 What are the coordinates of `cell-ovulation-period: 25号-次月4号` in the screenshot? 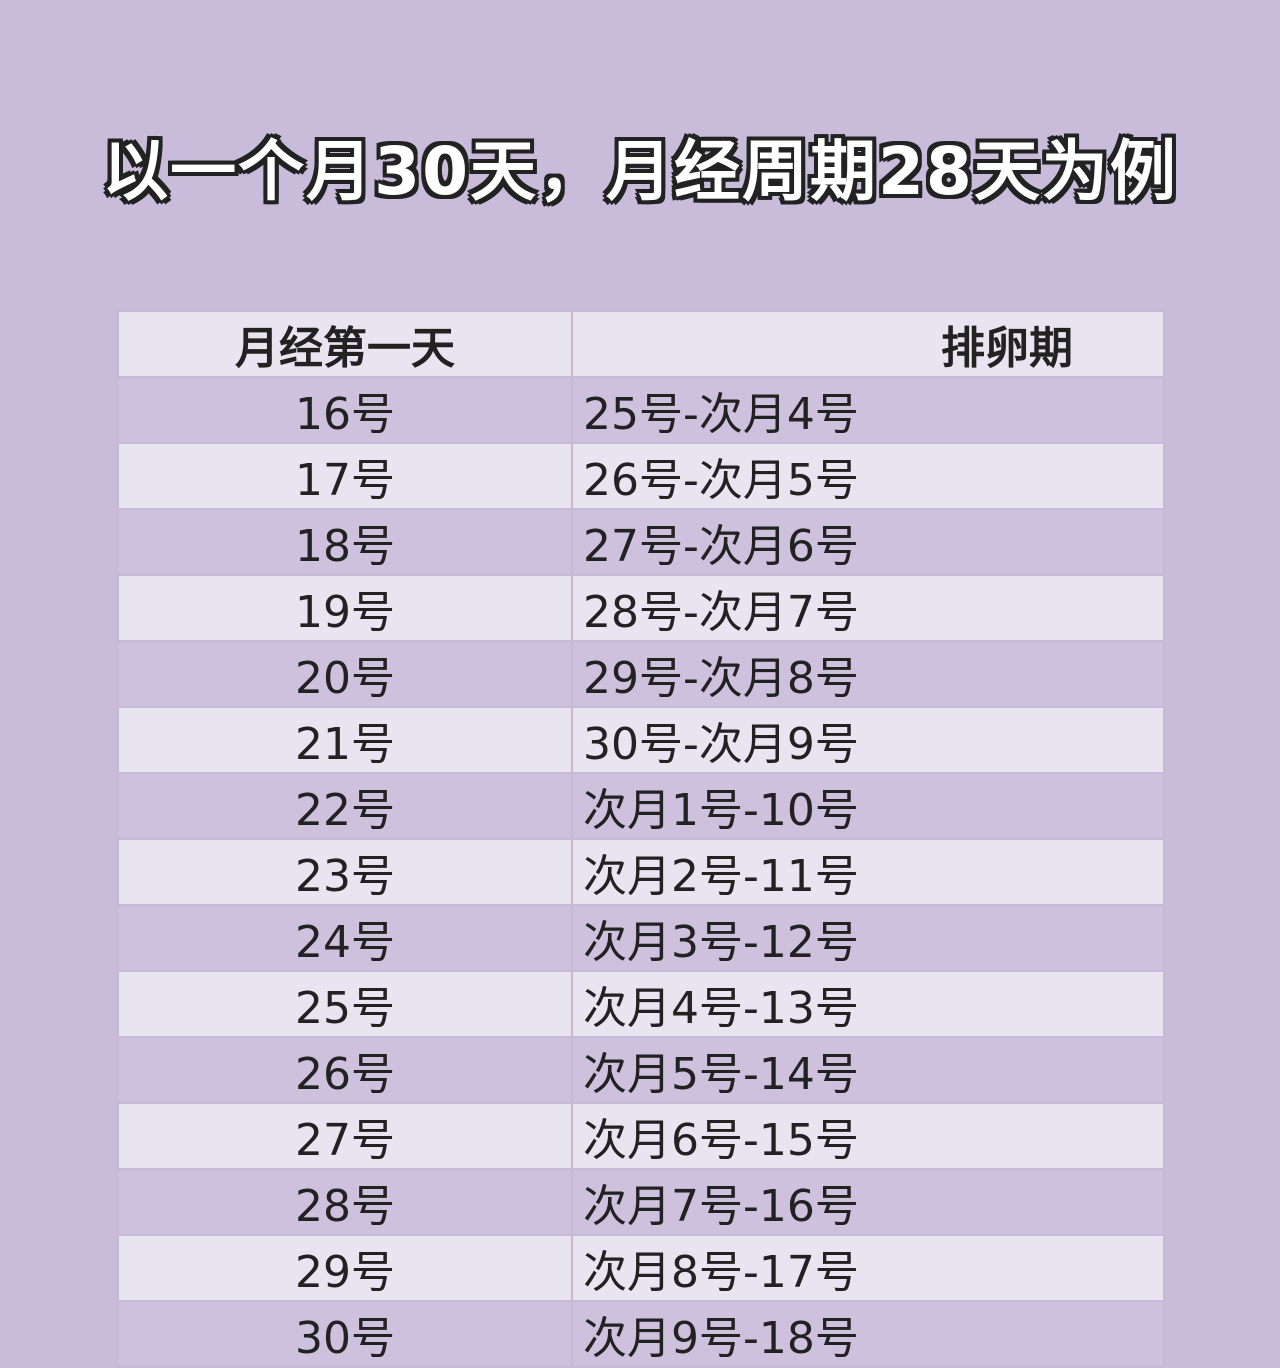 It's located at (868, 410).